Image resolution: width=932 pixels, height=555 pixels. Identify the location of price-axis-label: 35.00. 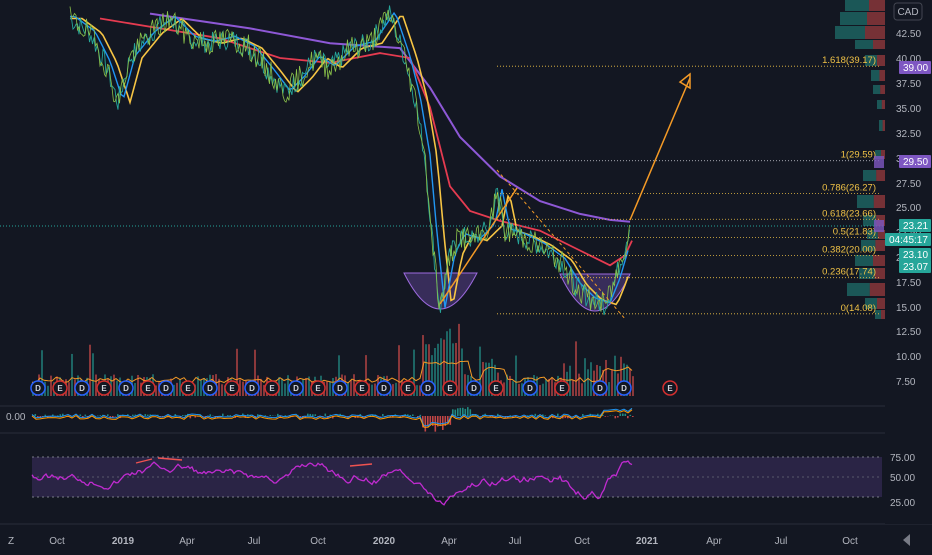
(908, 109).